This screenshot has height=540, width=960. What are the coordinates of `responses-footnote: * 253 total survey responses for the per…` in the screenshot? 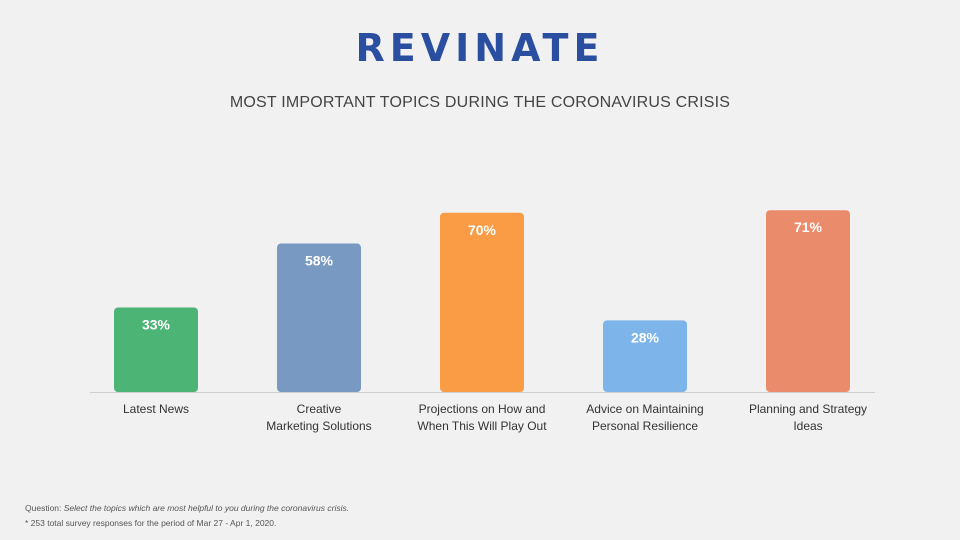 It's located at (151, 523).